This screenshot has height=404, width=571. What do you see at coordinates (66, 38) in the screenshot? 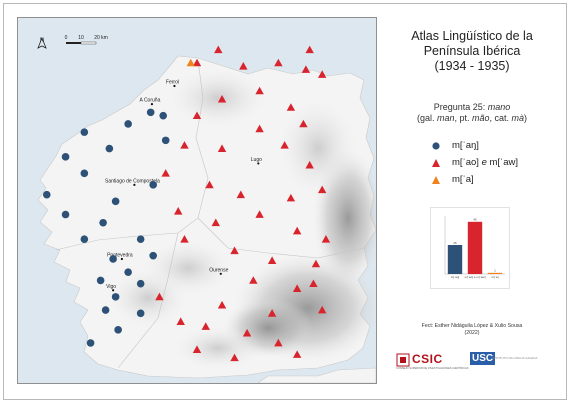
I see `scale-label-0: 0` at bounding box center [66, 38].